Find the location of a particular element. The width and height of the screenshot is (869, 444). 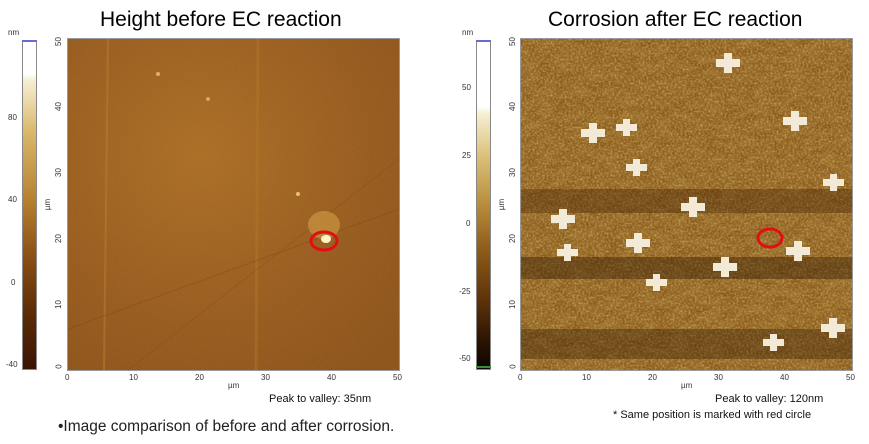

left-x-tick: 40 is located at coordinates (331, 377).